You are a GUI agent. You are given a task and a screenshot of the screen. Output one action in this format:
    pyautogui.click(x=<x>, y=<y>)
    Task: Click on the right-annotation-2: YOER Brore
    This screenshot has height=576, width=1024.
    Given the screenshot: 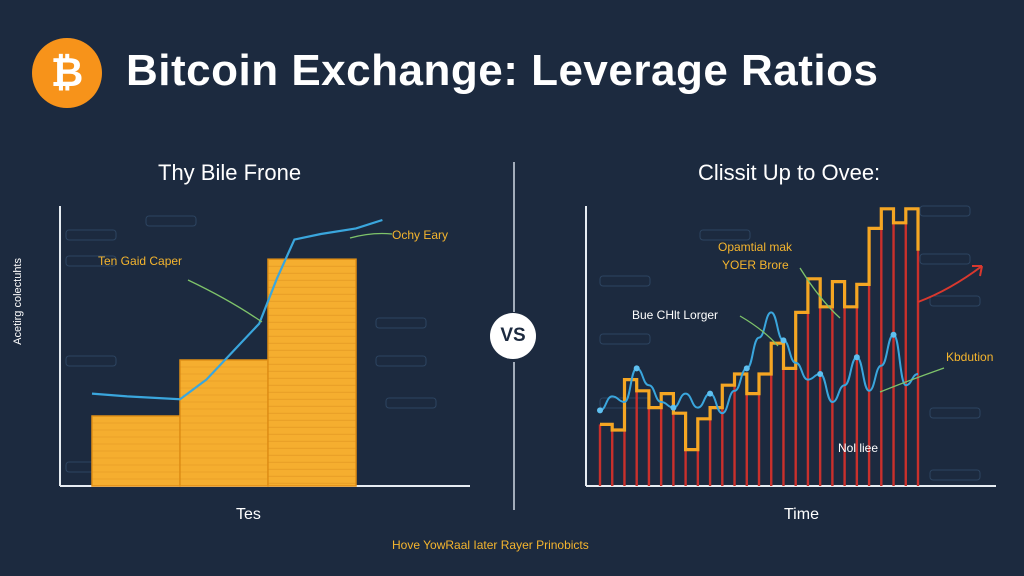 What is the action you would take?
    pyautogui.click(x=755, y=265)
    